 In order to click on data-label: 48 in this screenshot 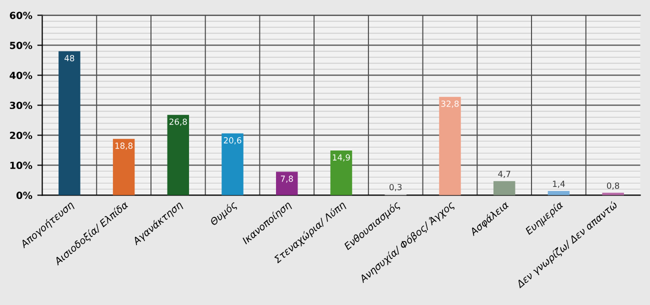, I will do `click(69, 58)`.